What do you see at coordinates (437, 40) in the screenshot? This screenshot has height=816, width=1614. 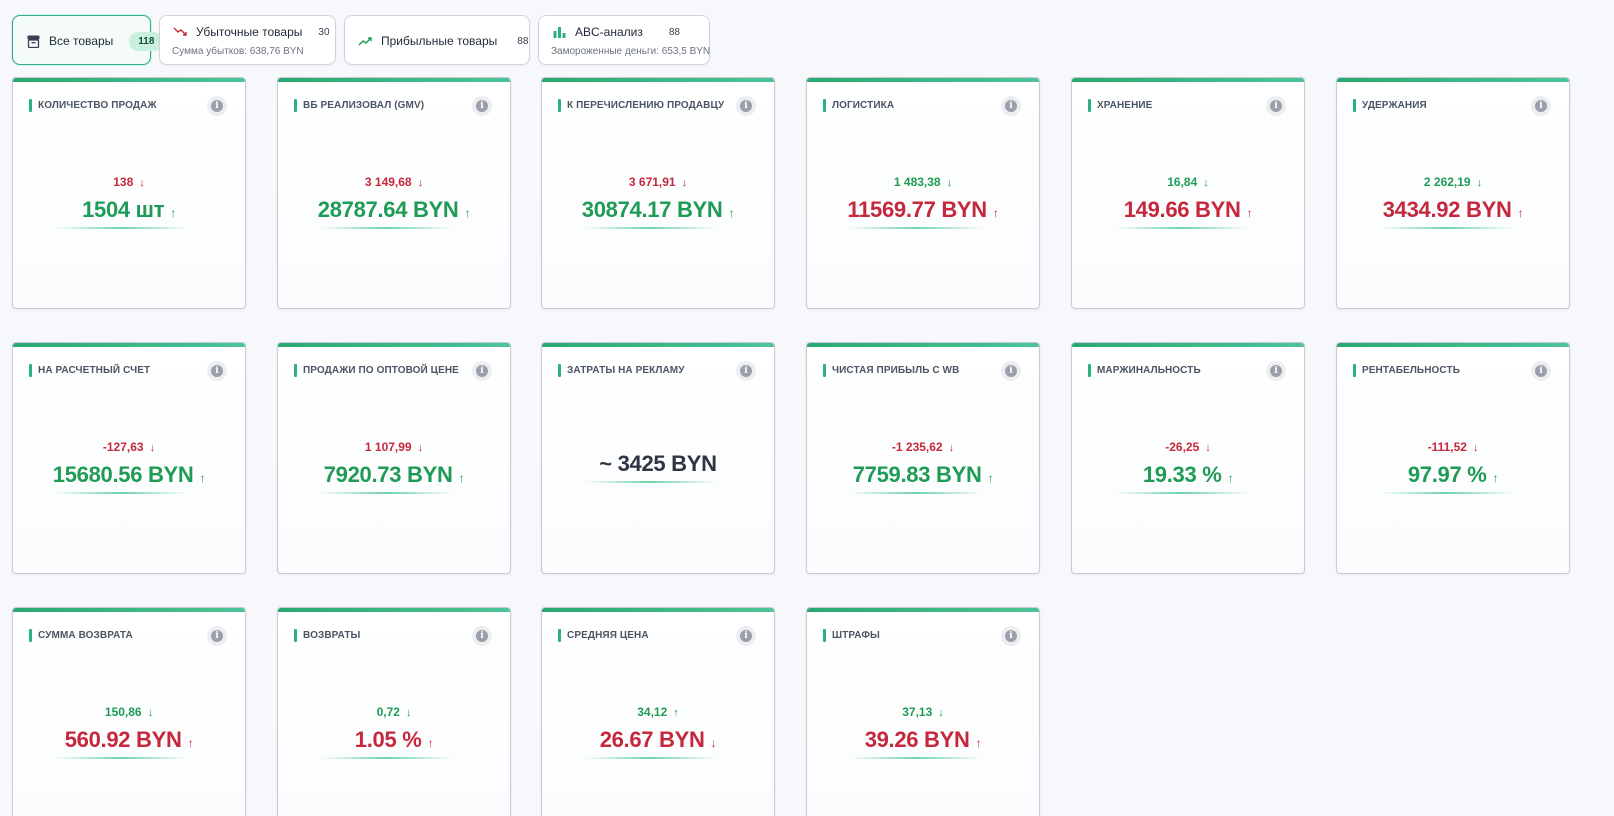 I see `tab-profit-products: Прибыльные товары 88` at bounding box center [437, 40].